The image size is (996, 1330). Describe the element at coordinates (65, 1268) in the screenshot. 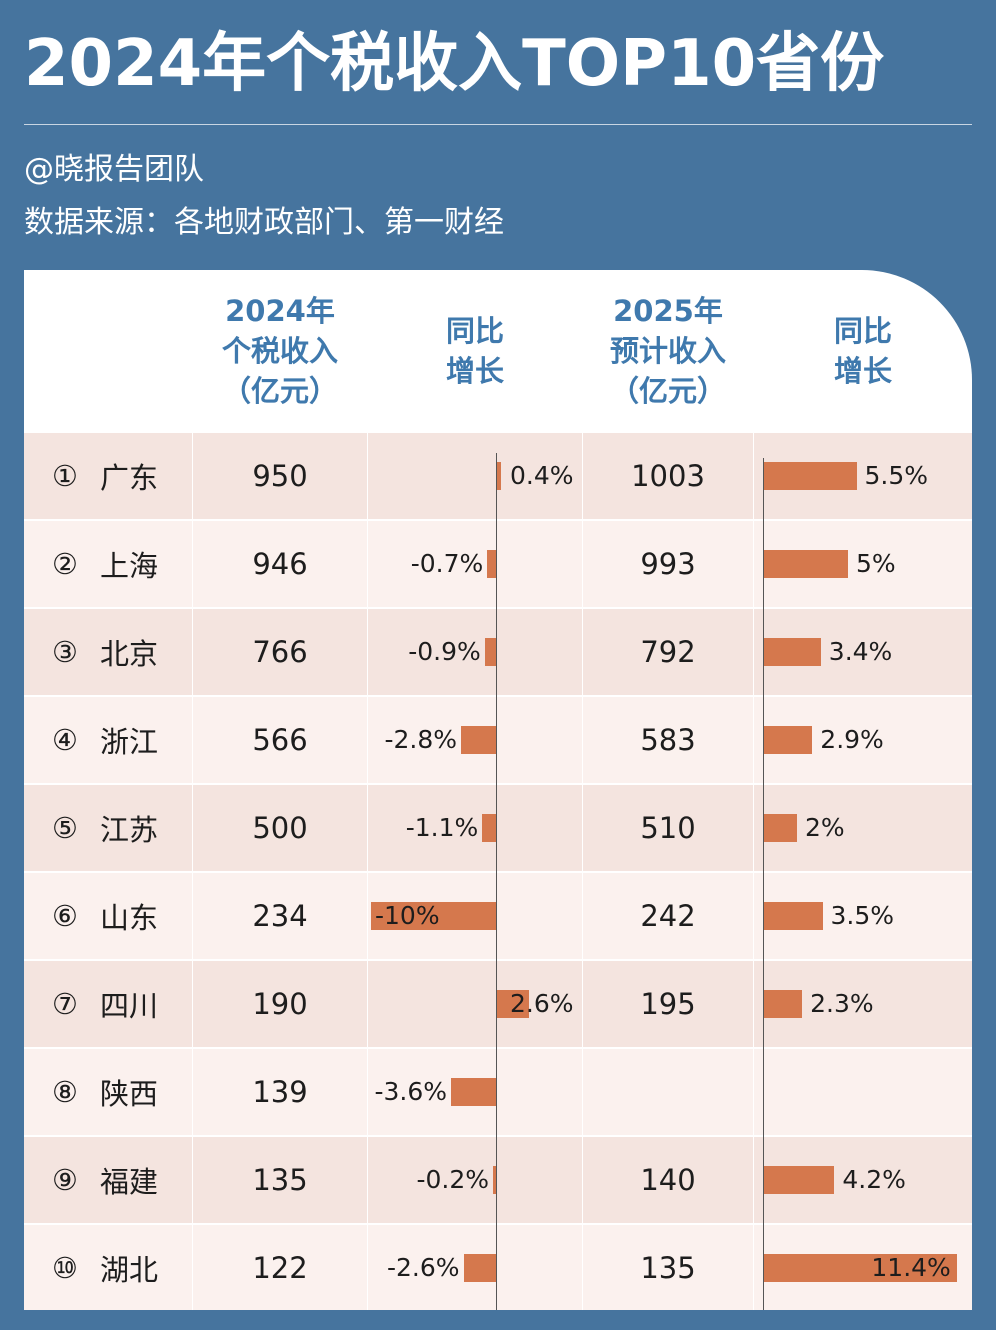

I see `rank-marker: ⑩` at that location.